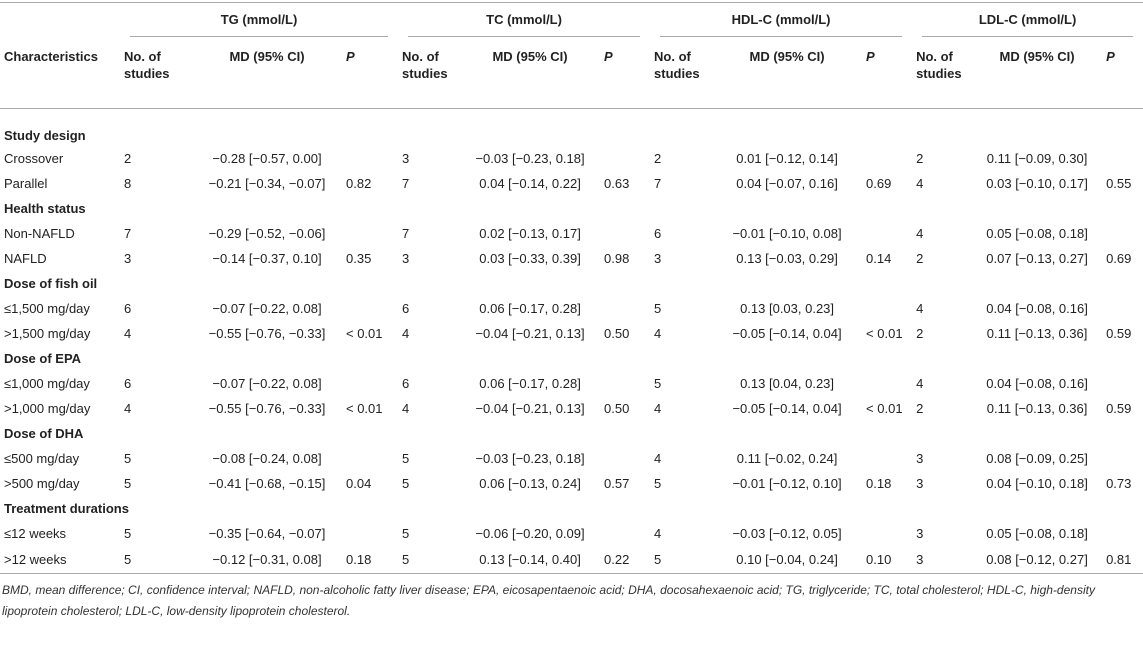 The image size is (1143, 645). What do you see at coordinates (1037, 183) in the screenshot?
I see `mean-difference: 0.03 [−0.10, 0.17]` at bounding box center [1037, 183].